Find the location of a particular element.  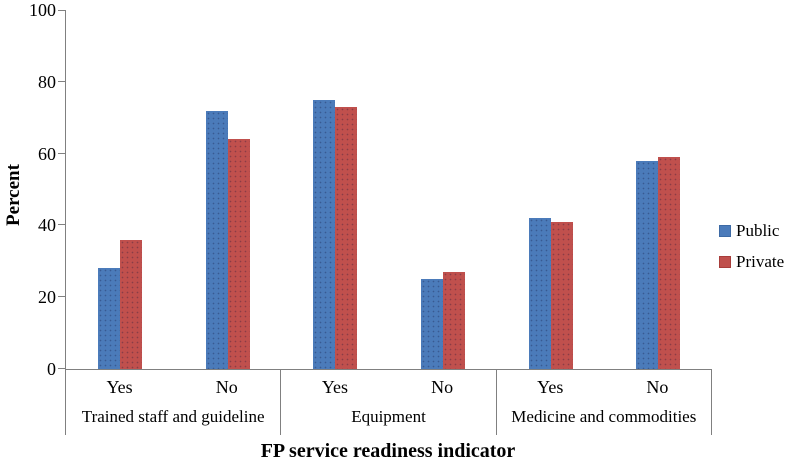

category-group-1: Yes No Trained staff and guideline is located at coordinates (174, 402).